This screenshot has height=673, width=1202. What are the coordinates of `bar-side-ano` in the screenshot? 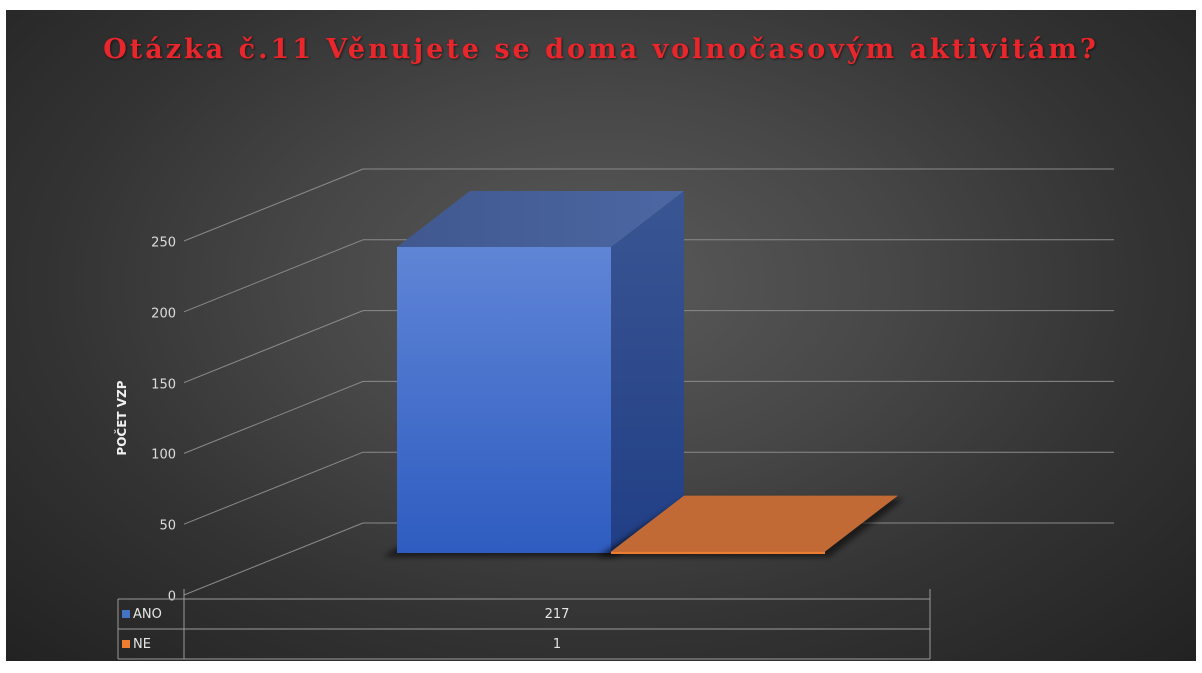 It's located at (647, 372).